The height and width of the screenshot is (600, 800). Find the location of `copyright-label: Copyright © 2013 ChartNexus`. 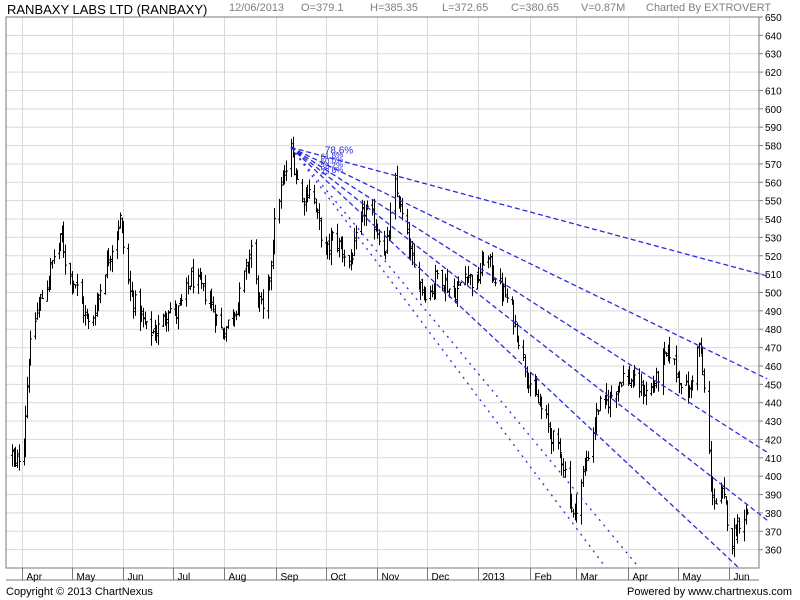

copyright-label: Copyright © 2013 ChartNexus is located at coordinates (79, 592).